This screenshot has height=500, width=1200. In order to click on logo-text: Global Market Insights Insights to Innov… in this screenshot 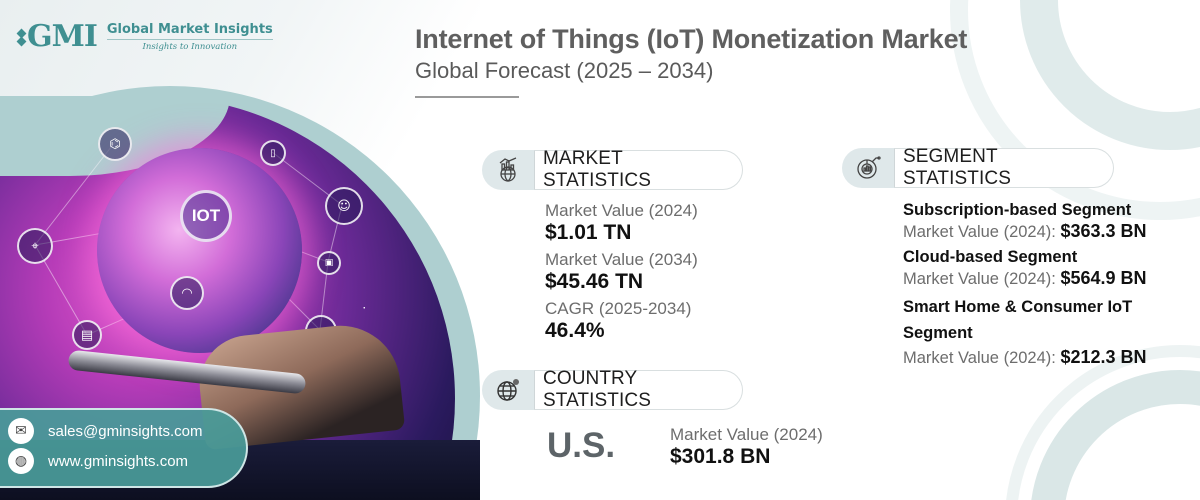, I will do `click(189, 37)`.